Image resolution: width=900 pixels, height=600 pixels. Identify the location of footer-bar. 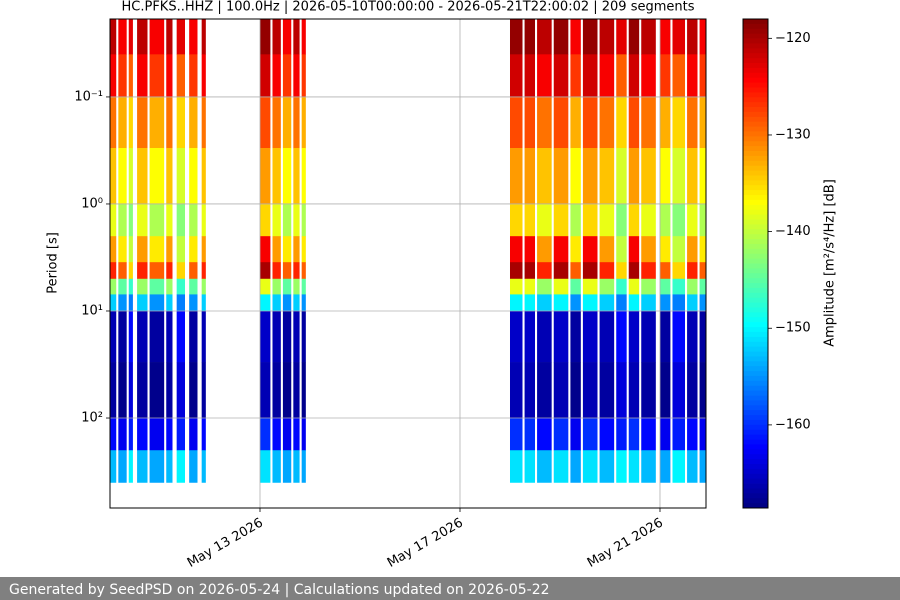
(450, 588).